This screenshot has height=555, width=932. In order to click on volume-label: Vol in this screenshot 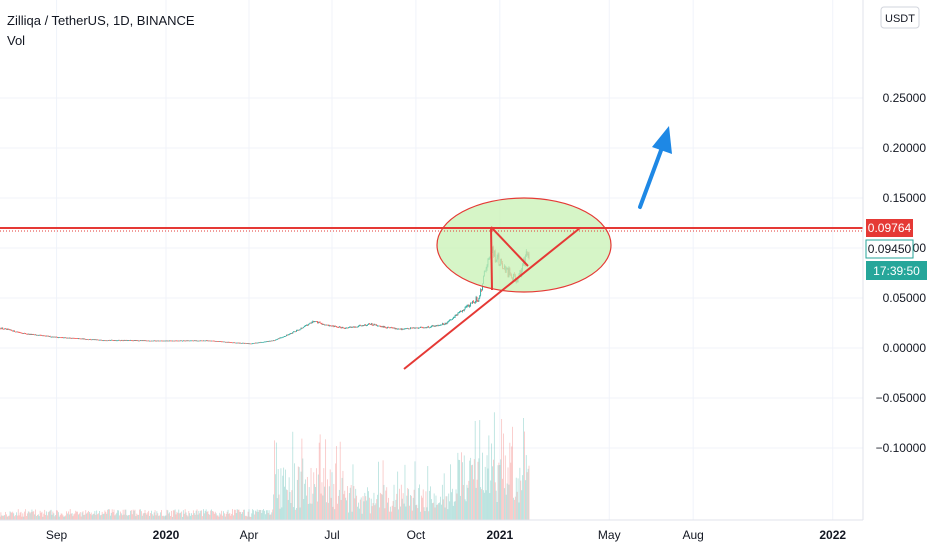, I will do `click(16, 40)`.